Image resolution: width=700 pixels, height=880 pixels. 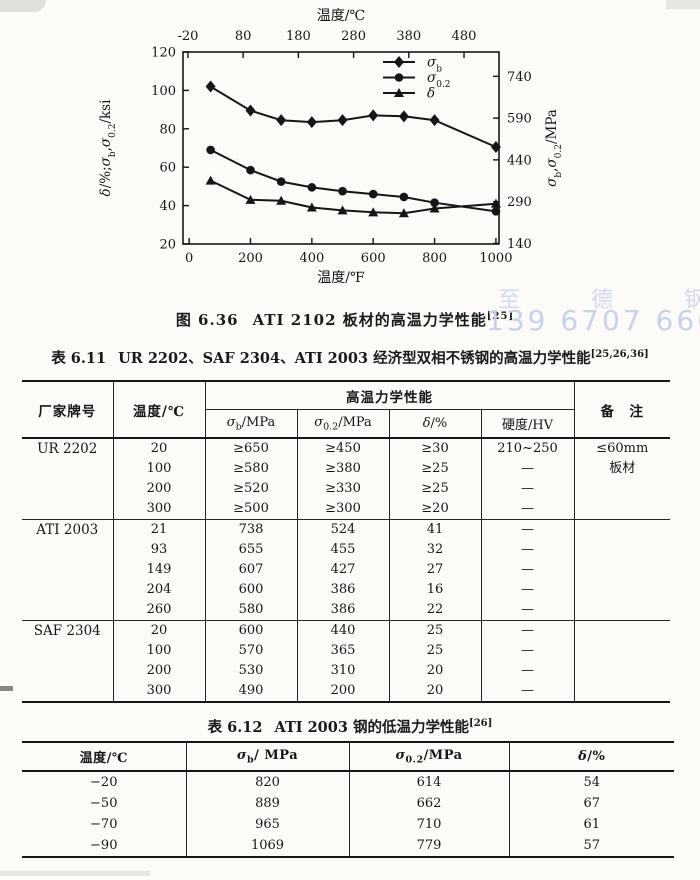 I want to click on data-cell: 779, so click(x=428, y=846).